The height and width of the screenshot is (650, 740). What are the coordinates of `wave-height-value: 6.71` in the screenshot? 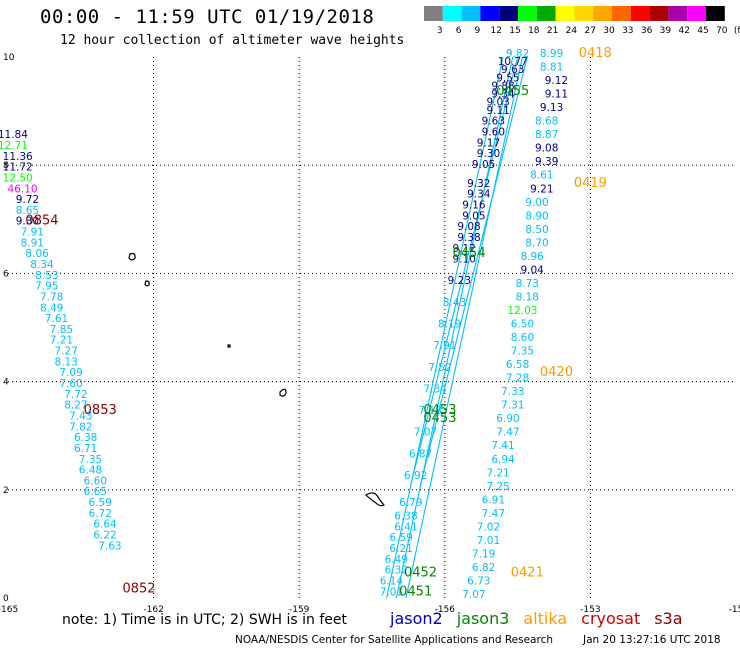 It's located at (85, 449).